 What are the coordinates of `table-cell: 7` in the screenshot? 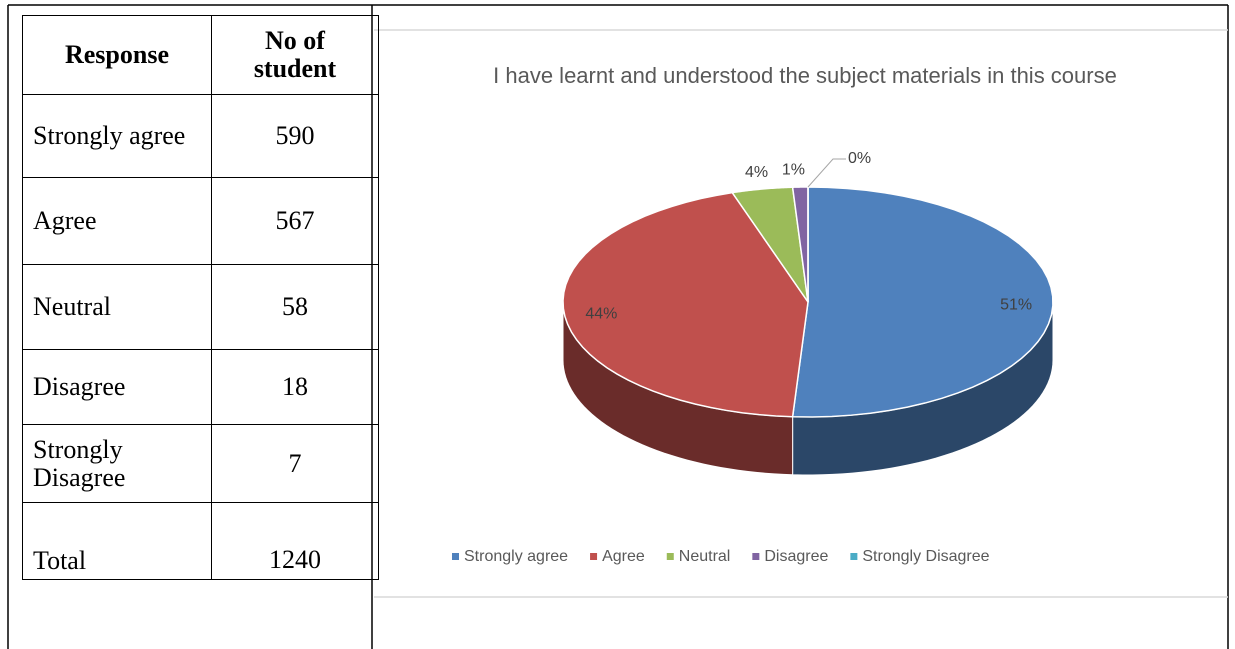 It's located at (295, 463).